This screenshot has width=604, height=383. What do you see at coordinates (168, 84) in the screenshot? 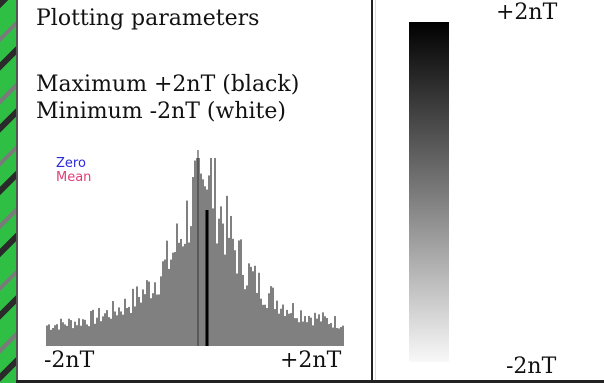
I see `maximum-setting: Maximum +2nT (black)` at bounding box center [168, 84].